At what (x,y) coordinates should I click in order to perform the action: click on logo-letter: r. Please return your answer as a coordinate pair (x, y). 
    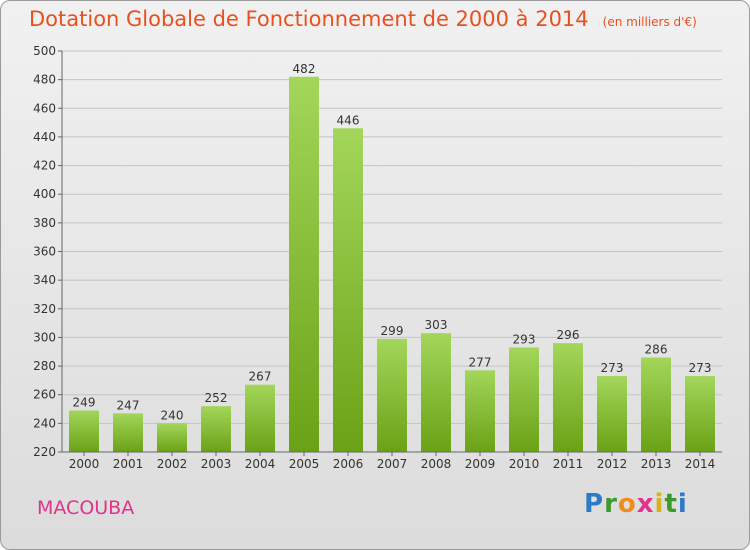
    Looking at the image, I should click on (611, 504).